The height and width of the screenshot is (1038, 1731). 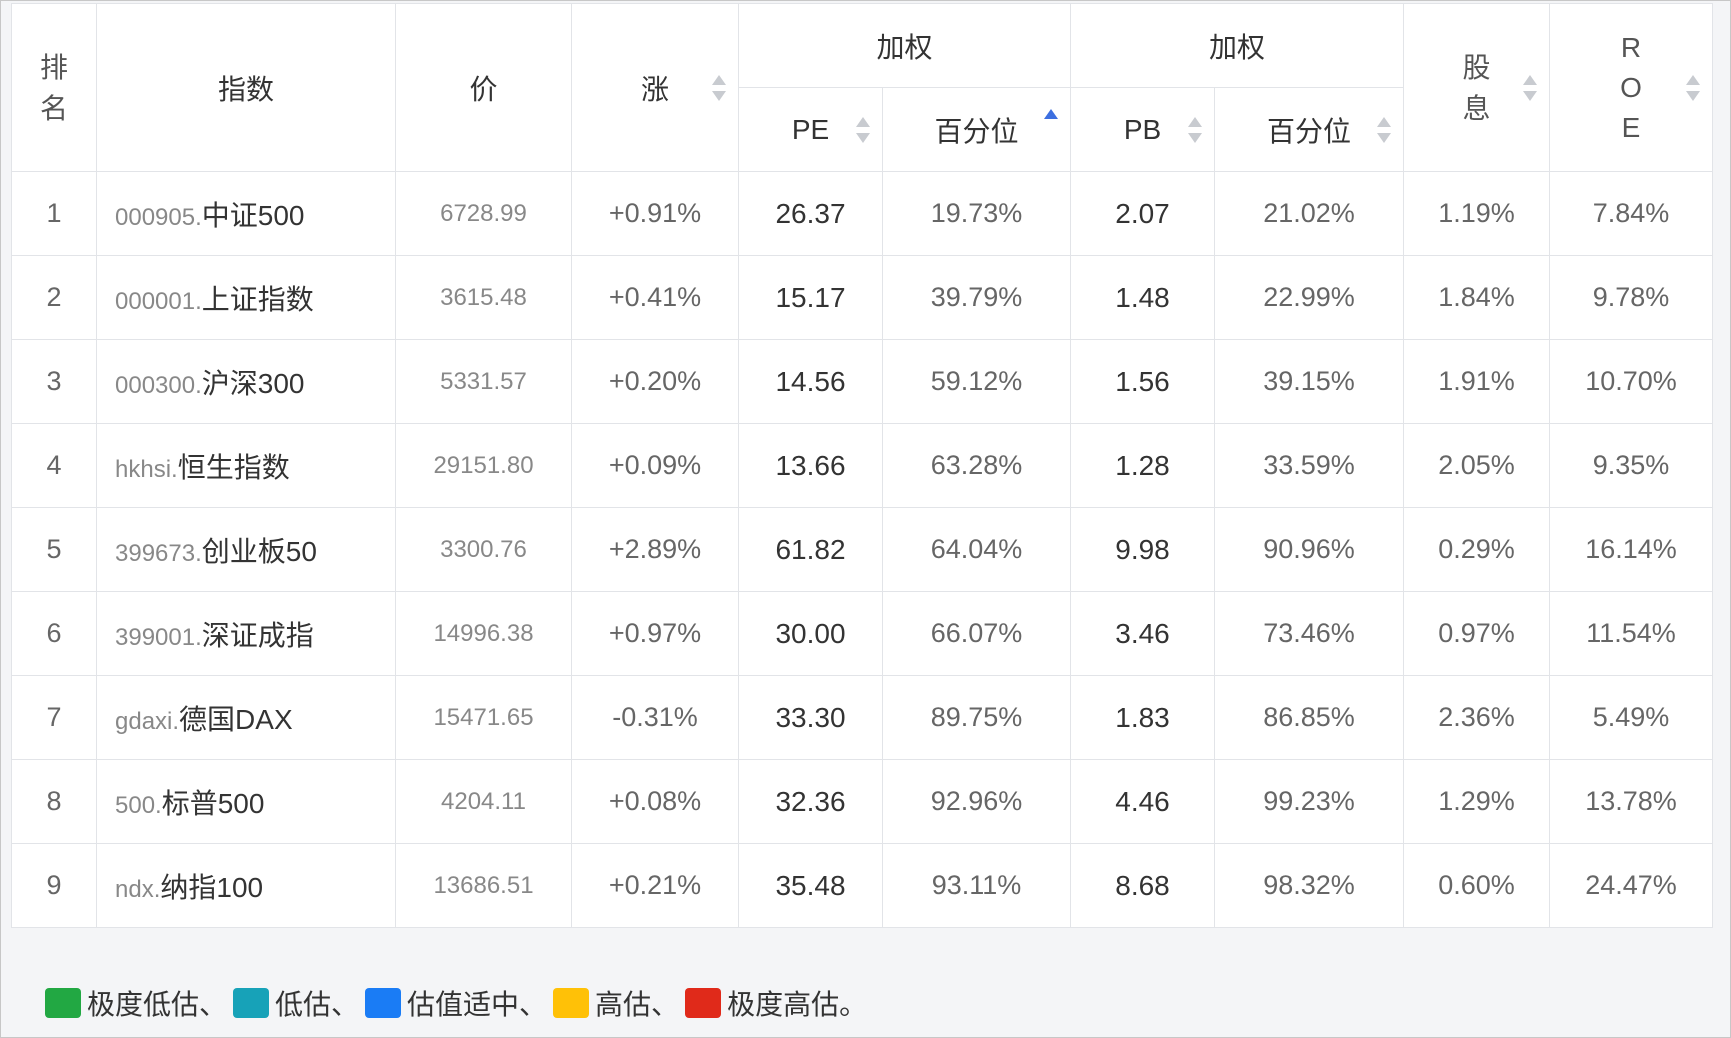 I want to click on index-name: 创业板50, so click(x=259, y=551).